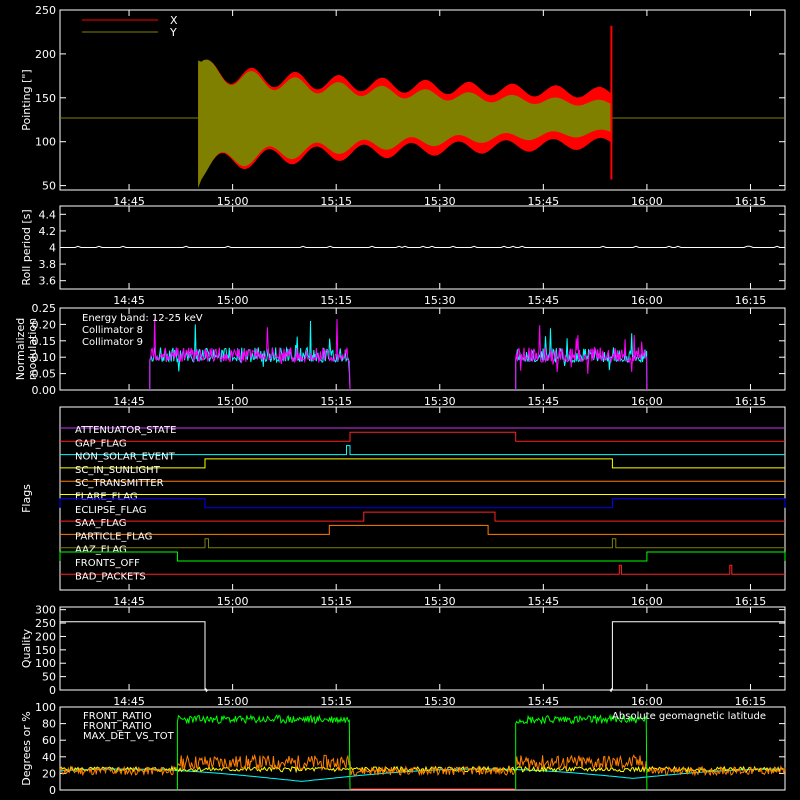  I want to click on y-tick-label: 0.10, so click(44, 357).